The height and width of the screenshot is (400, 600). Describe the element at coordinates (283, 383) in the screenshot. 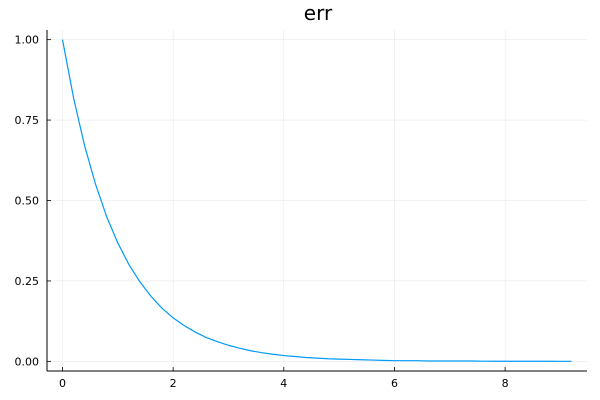

I see `x-tick-label: 4` at that location.